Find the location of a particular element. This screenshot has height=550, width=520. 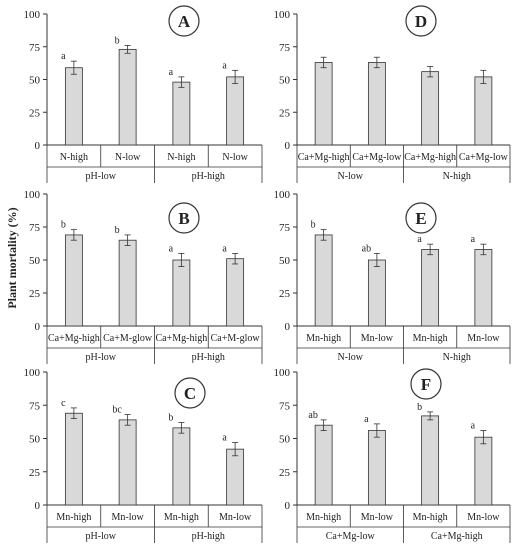

significance-letter: bc is located at coordinates (117, 410).